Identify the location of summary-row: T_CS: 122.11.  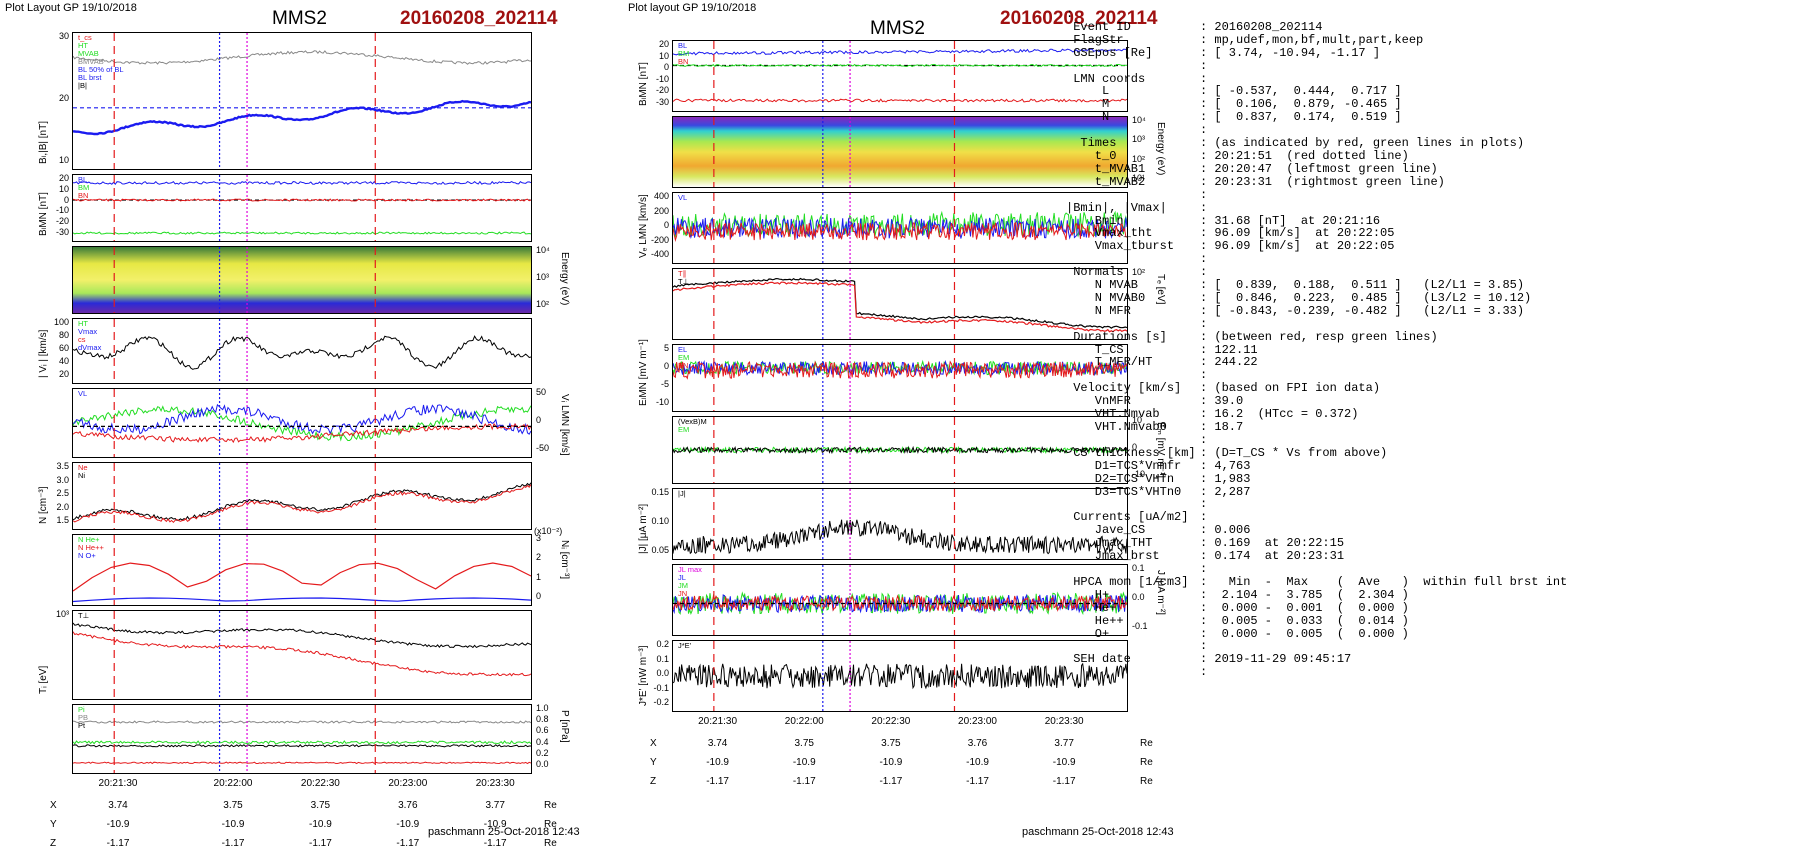
(1316, 350).